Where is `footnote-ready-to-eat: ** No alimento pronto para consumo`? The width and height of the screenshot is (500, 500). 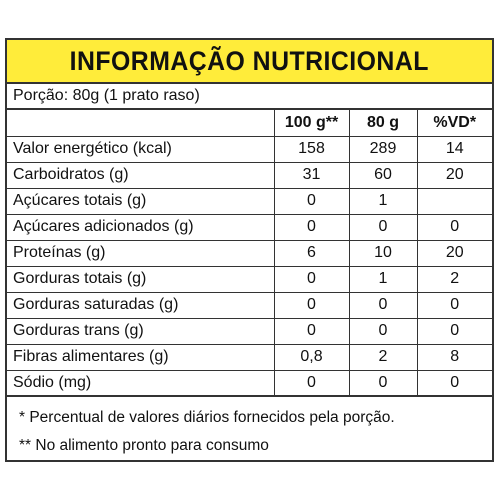 footnote-ready-to-eat: ** No alimento pronto para consumo is located at coordinates (144, 445).